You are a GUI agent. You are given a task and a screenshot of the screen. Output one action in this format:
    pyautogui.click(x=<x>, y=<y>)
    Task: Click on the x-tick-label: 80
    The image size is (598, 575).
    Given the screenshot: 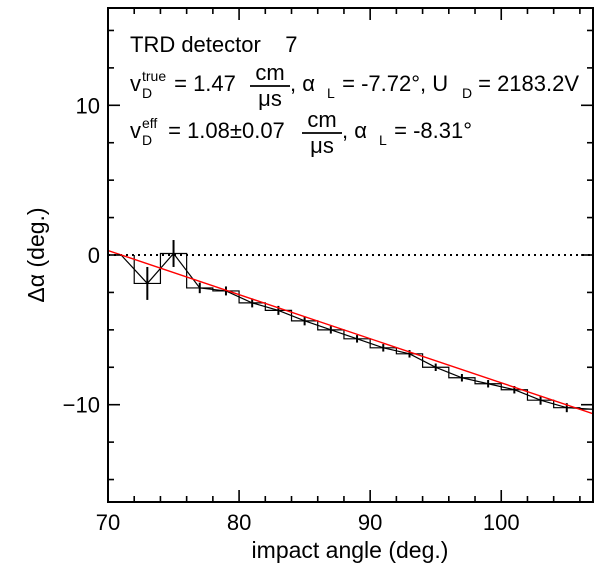 What is the action you would take?
    pyautogui.click(x=239, y=522)
    